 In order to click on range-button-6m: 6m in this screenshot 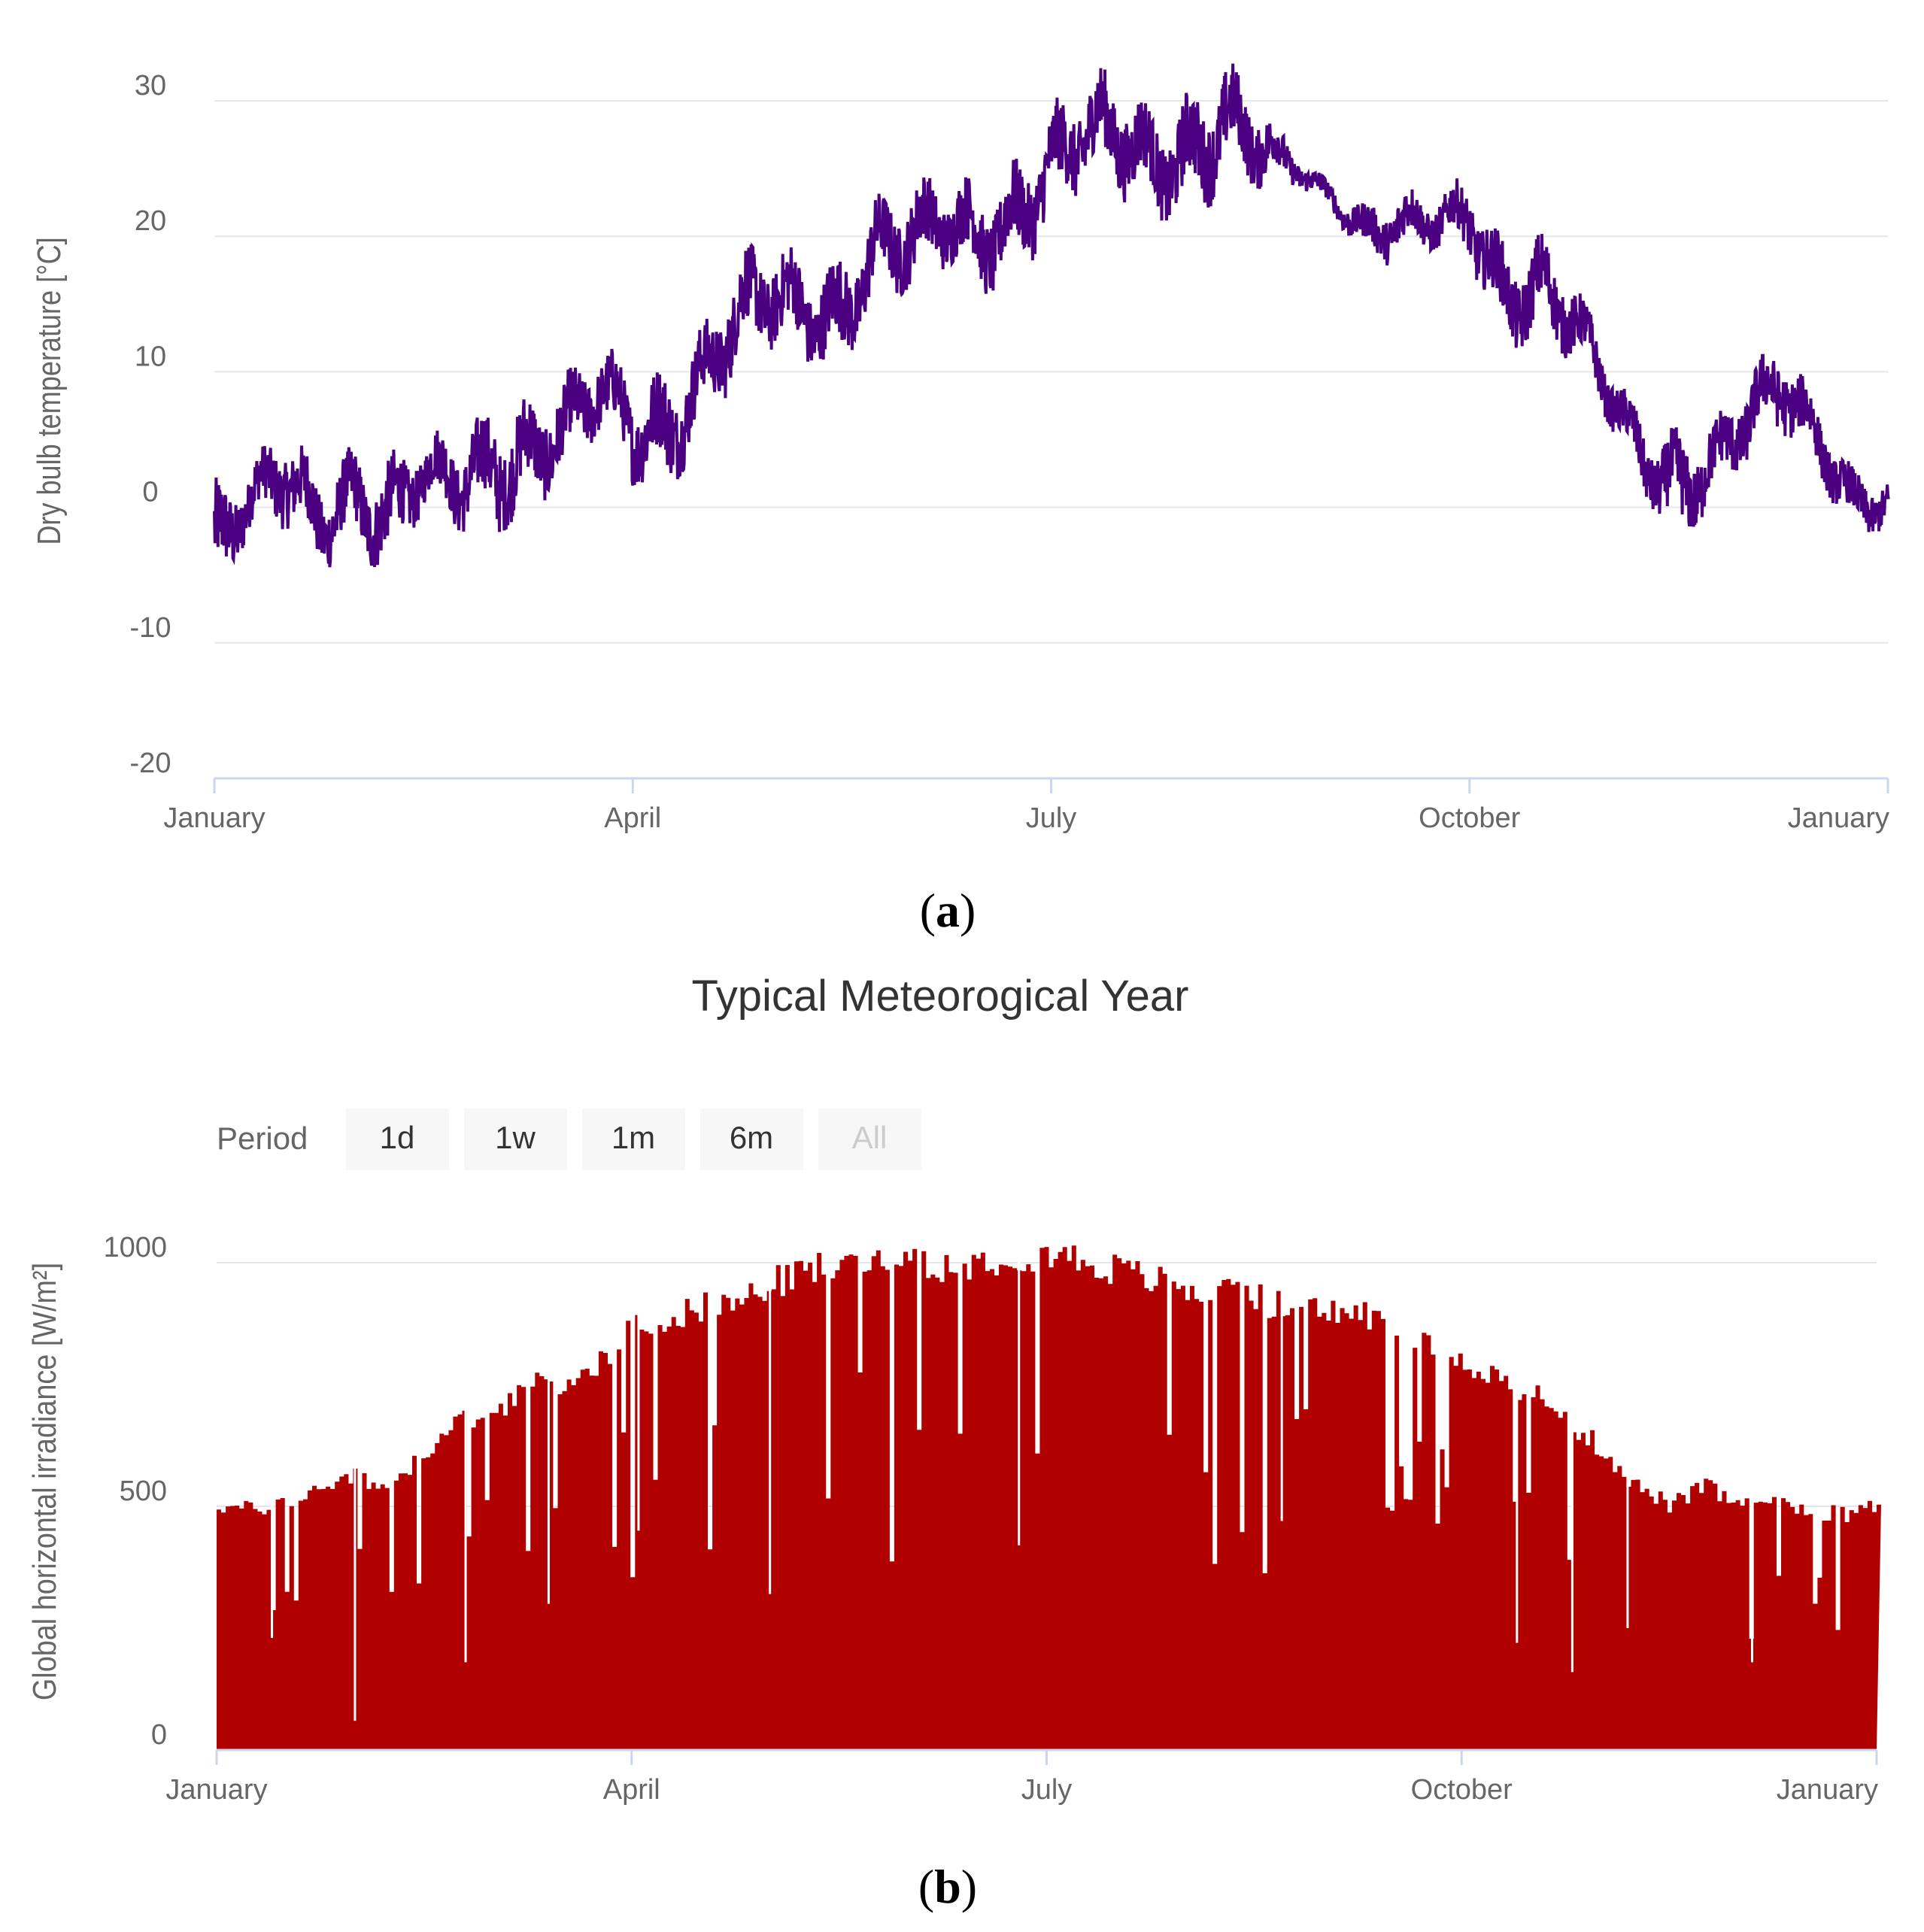, I will do `click(751, 1139)`.